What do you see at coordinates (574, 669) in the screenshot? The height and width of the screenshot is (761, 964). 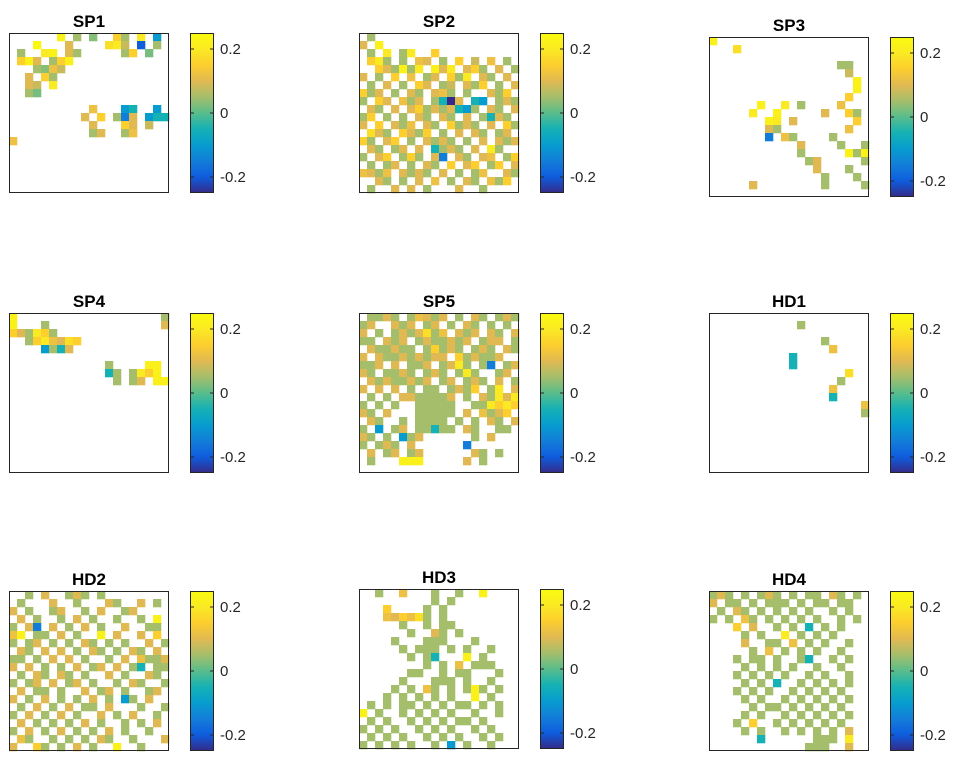 I see `colorbar-tick-label: 0` at bounding box center [574, 669].